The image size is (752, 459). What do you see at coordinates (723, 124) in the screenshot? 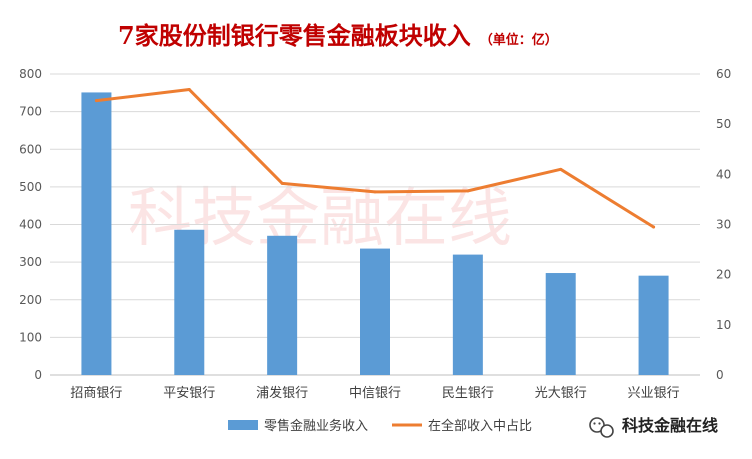
I see `y-right-tick-label: 50` at bounding box center [723, 124].